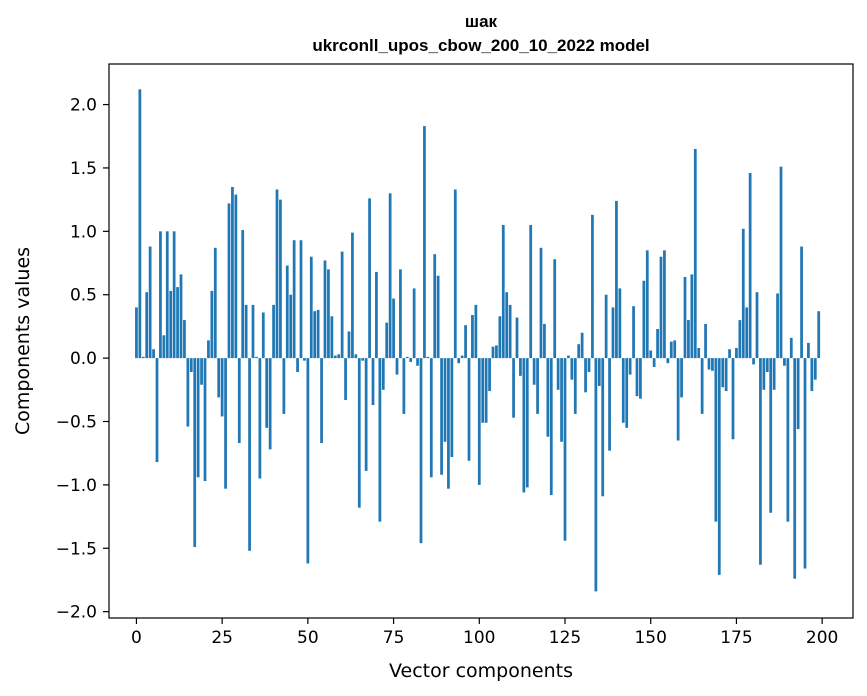  Describe the element at coordinates (222, 638) in the screenshot. I see `x-tick-label: 25` at that location.